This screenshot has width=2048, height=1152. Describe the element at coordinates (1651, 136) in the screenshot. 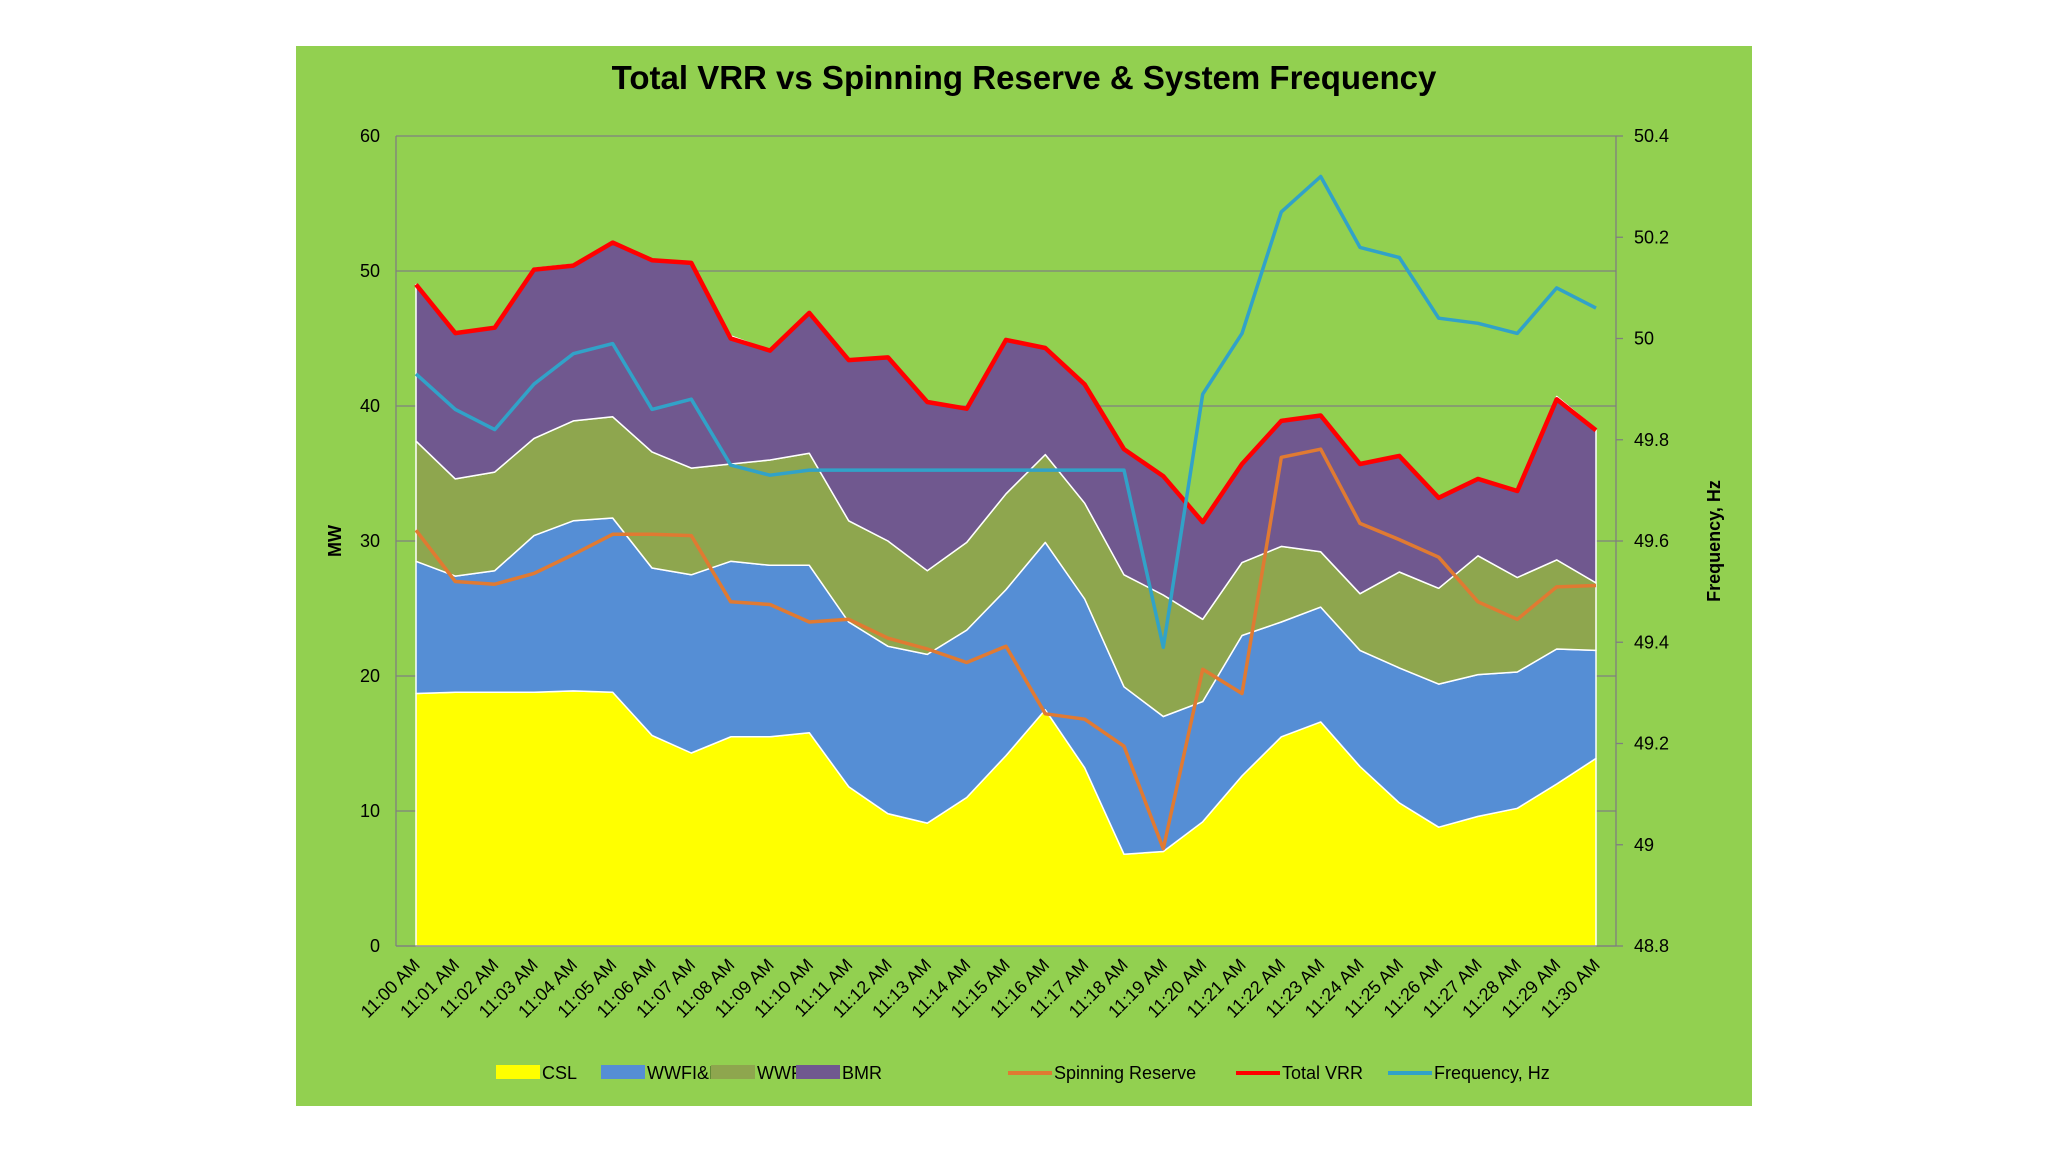

I see `y2-tick-label: 50.4` at that location.